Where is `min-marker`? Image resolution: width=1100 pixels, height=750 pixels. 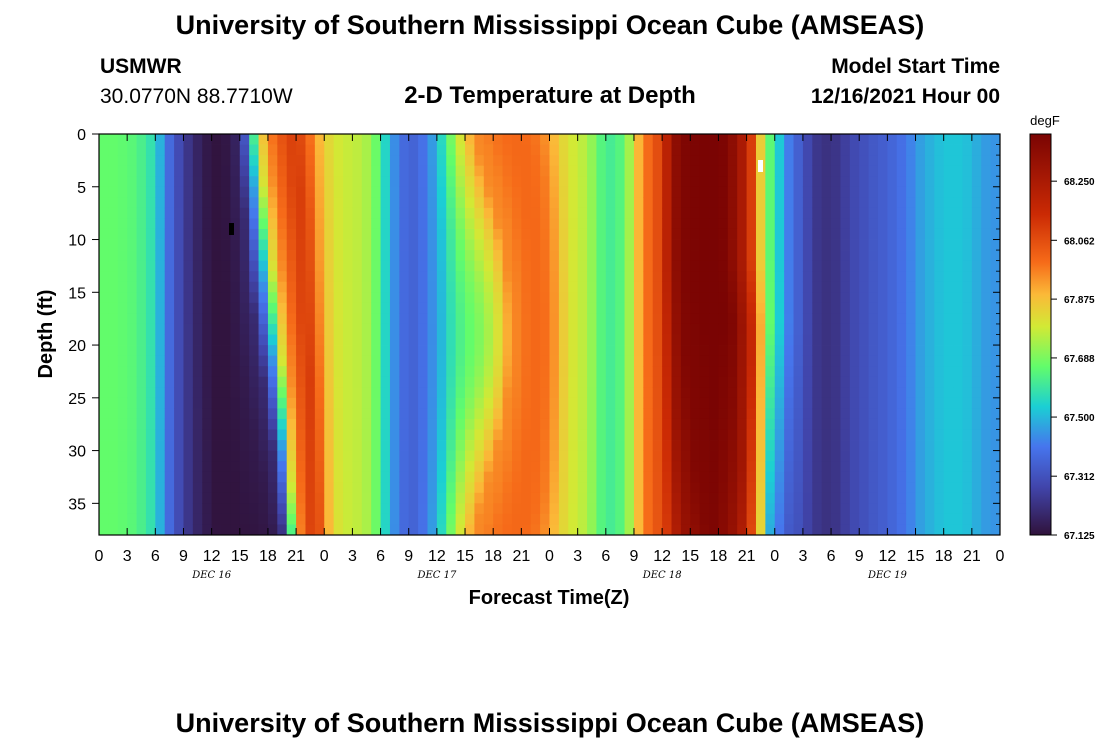
min-marker is located at coordinates (231, 229).